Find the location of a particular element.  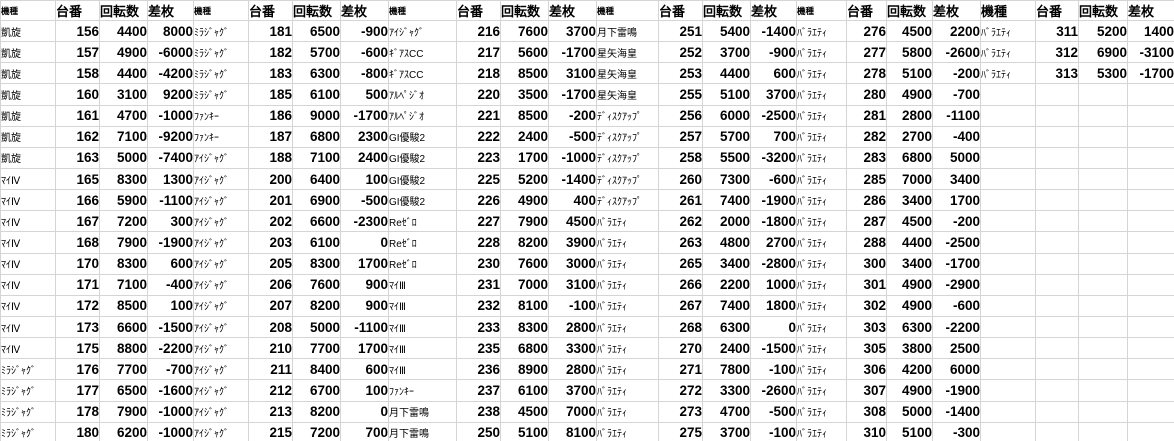

medal-diff-cell: 0 is located at coordinates (364, 242).